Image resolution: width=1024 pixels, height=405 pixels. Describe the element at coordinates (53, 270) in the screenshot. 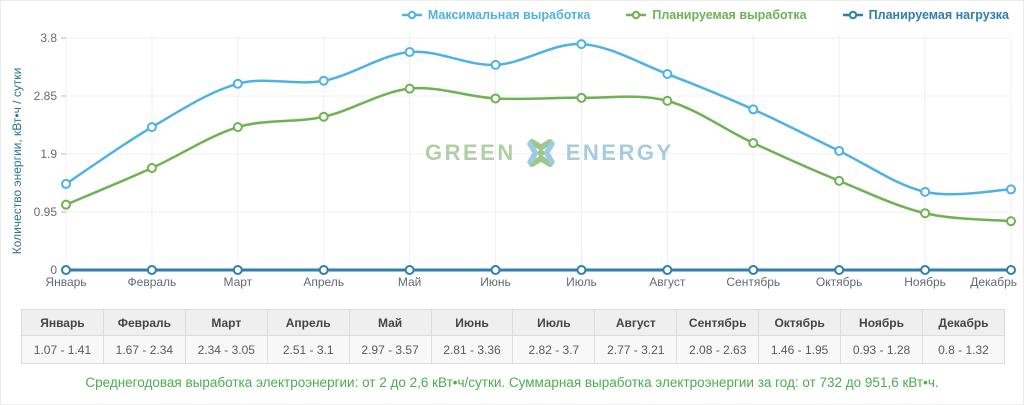

I see `y-tick-label: 0` at that location.